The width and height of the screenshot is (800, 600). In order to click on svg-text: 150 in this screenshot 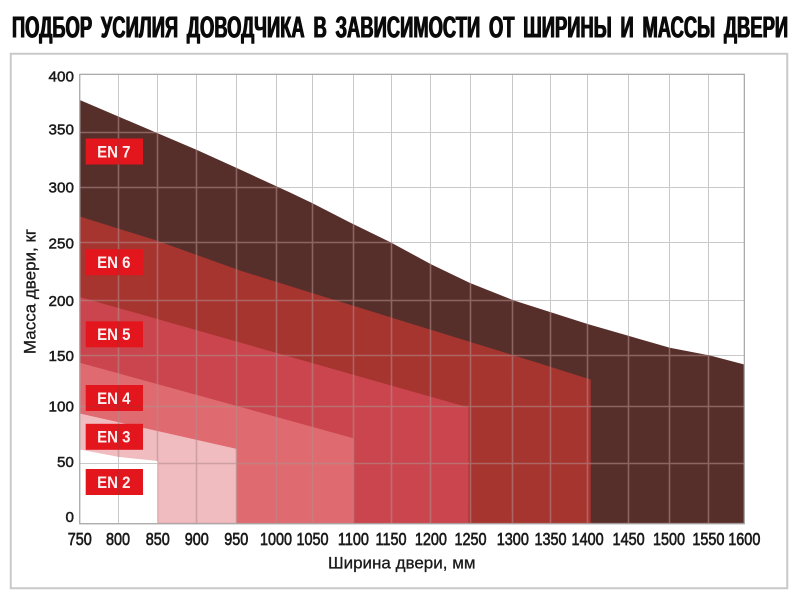, I will do `click(61, 356)`.